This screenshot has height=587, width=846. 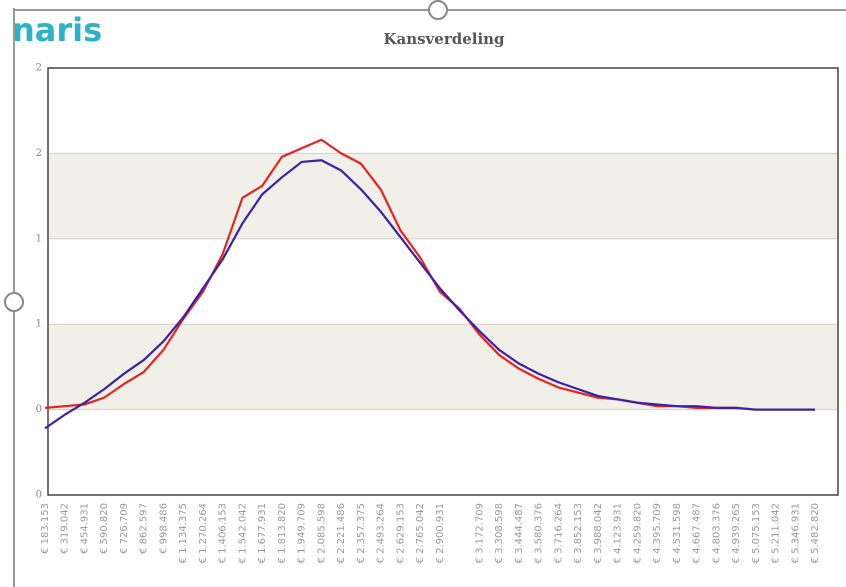 I want to click on x-tick-label: € 183.153, so click(x=45, y=528).